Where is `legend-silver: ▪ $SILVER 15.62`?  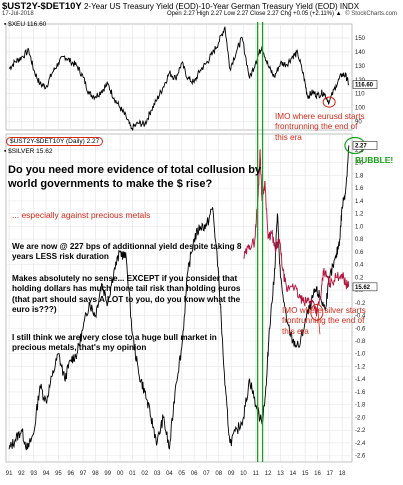 legend-silver: ▪ $SILVER 15.62 is located at coordinates (28, 151).